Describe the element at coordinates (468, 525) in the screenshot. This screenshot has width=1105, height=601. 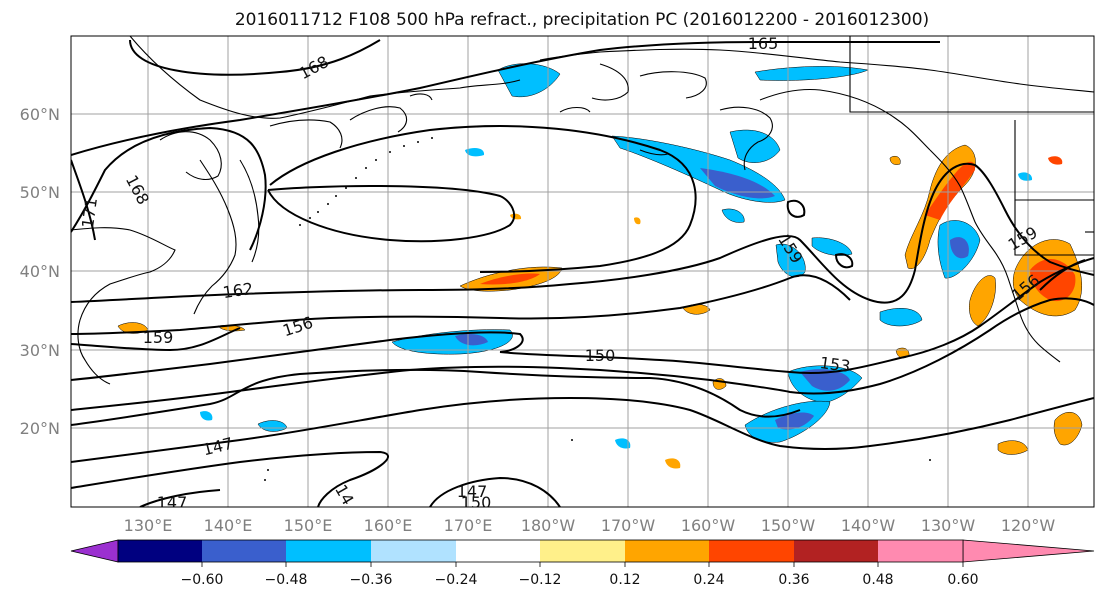
I see `lon-label: 170°E` at that location.